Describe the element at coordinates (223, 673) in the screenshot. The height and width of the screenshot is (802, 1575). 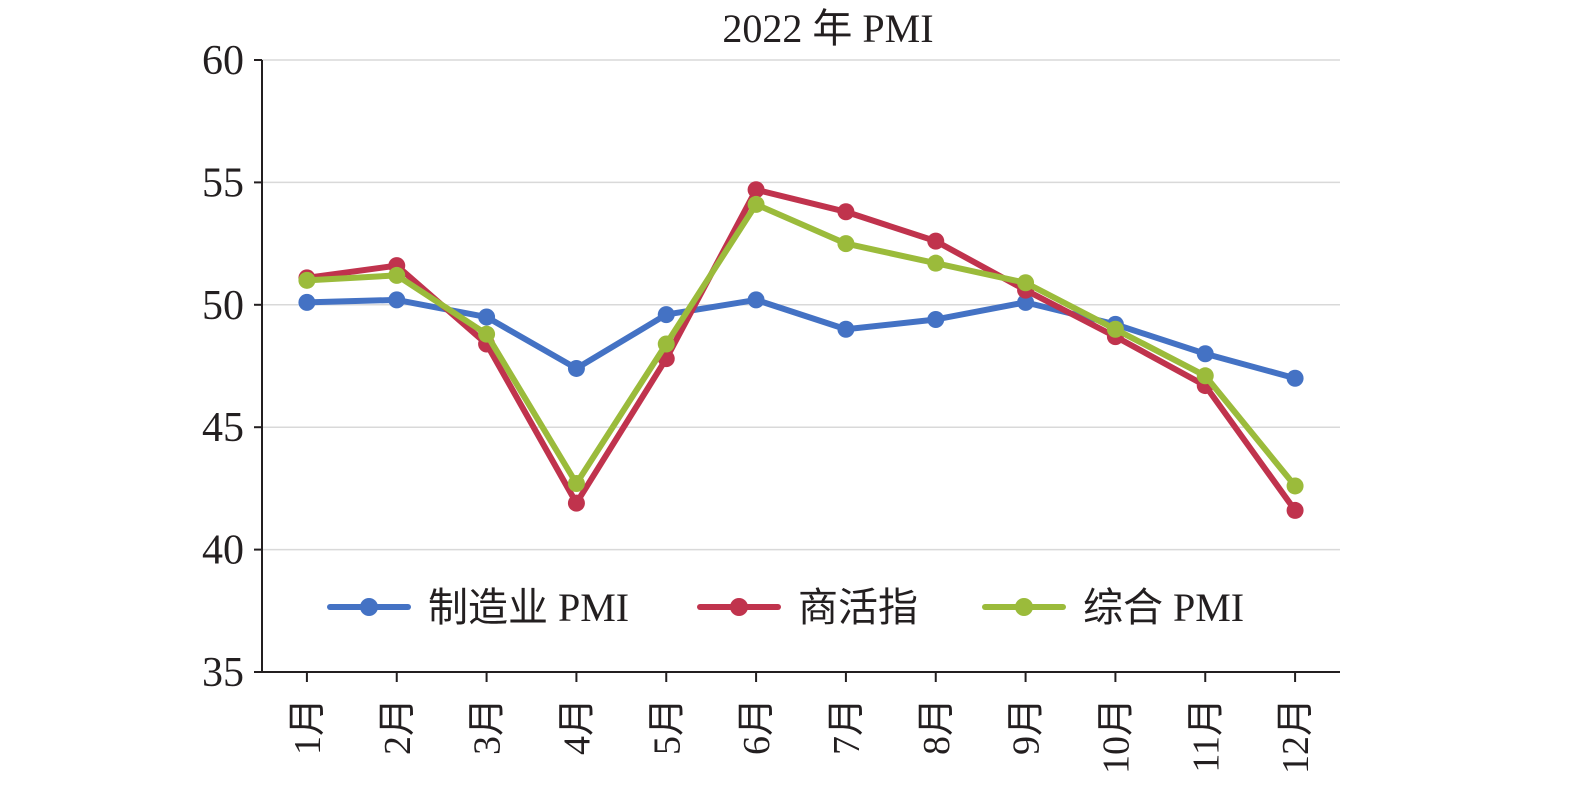
I see `y-tick-label: 35` at that location.